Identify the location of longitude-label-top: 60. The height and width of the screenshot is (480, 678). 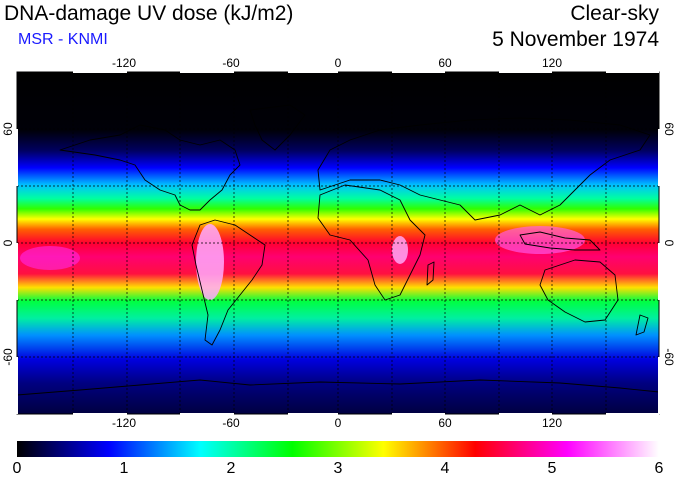
(445, 63).